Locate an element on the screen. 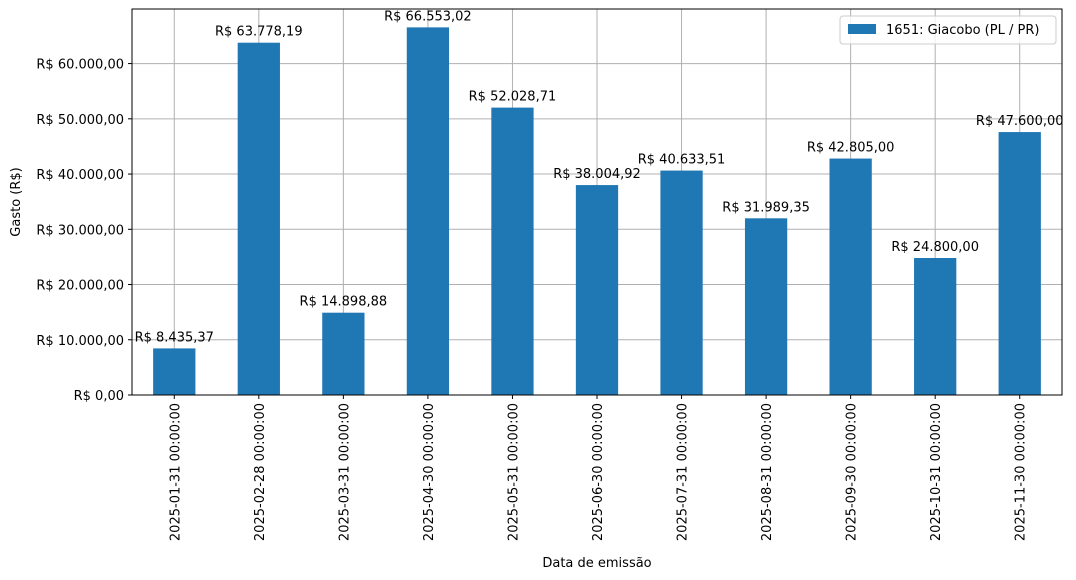 The height and width of the screenshot is (580, 1076). legend-series-name: 1651: Giacobo (PL / PR) is located at coordinates (962, 30).